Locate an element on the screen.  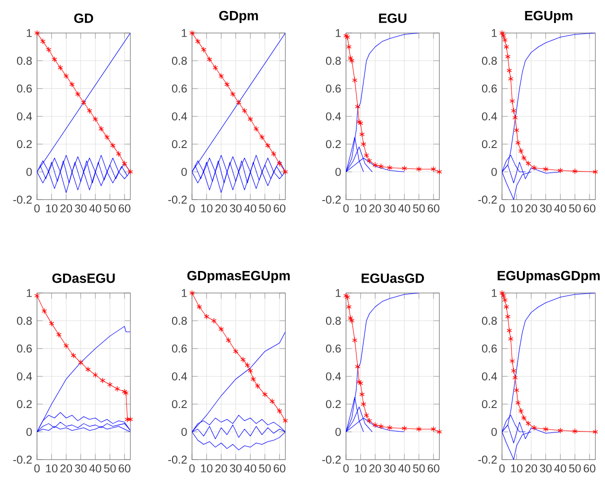
chart-title: EGU is located at coordinates (392, 18).